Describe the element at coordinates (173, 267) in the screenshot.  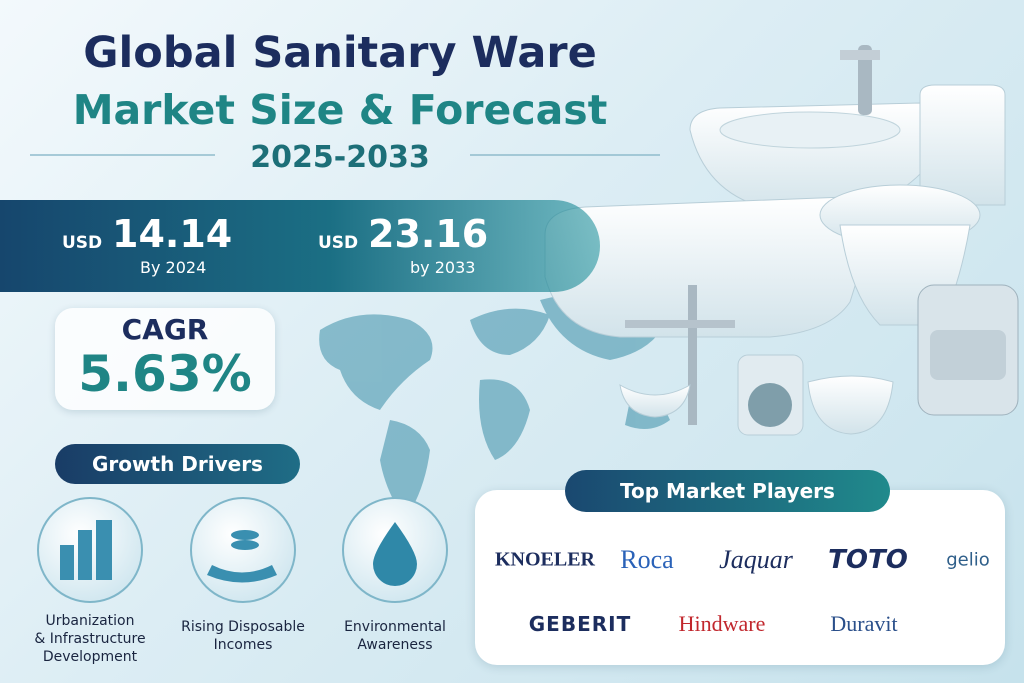
I see `year-label: By 2024` at that location.